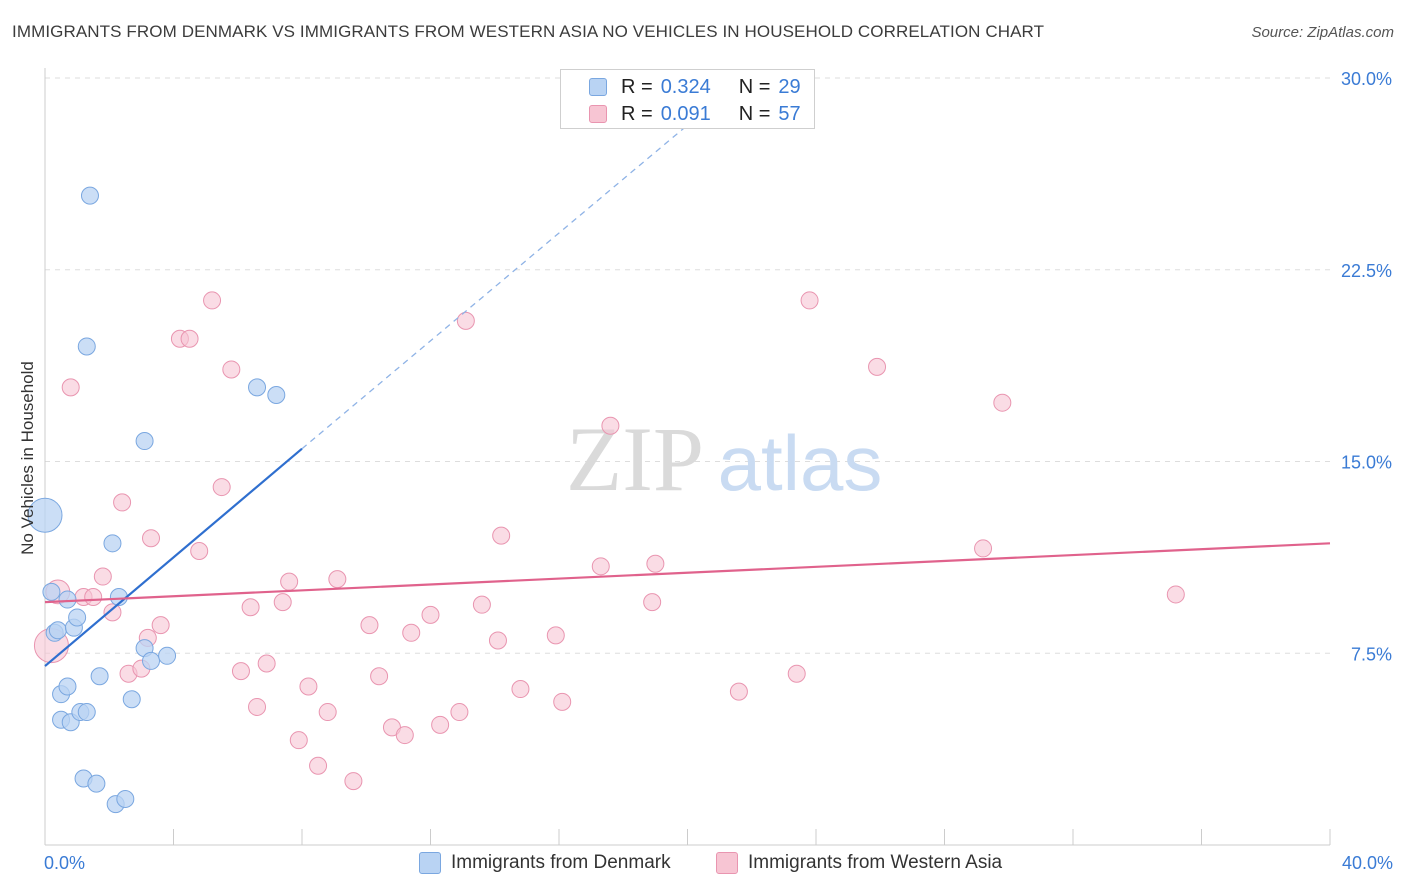  I want to click on legend-item-denmark: Immigrants from Denmark, so click(545, 863).